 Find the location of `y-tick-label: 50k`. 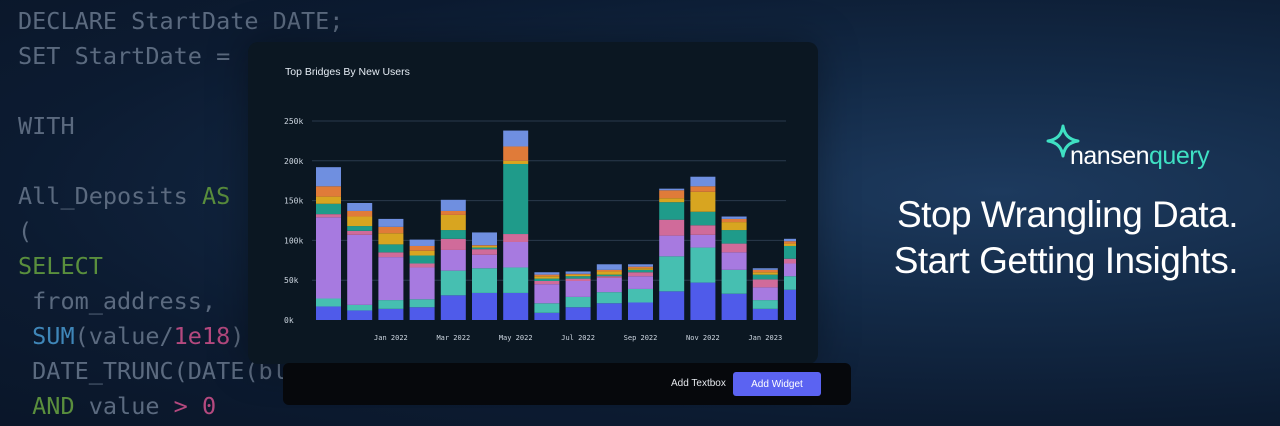

y-tick-label: 50k is located at coordinates (291, 280).